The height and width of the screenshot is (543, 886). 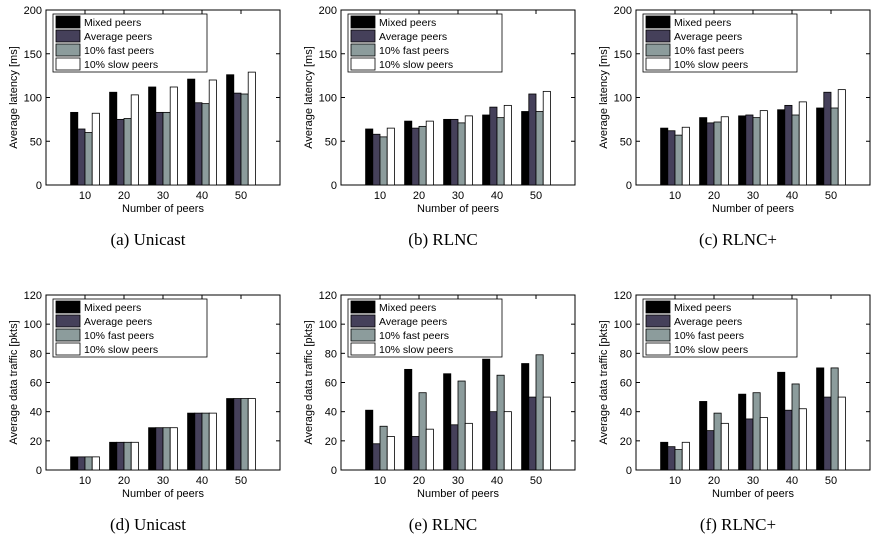 I want to click on x-tick-label: 50, so click(x=831, y=196).